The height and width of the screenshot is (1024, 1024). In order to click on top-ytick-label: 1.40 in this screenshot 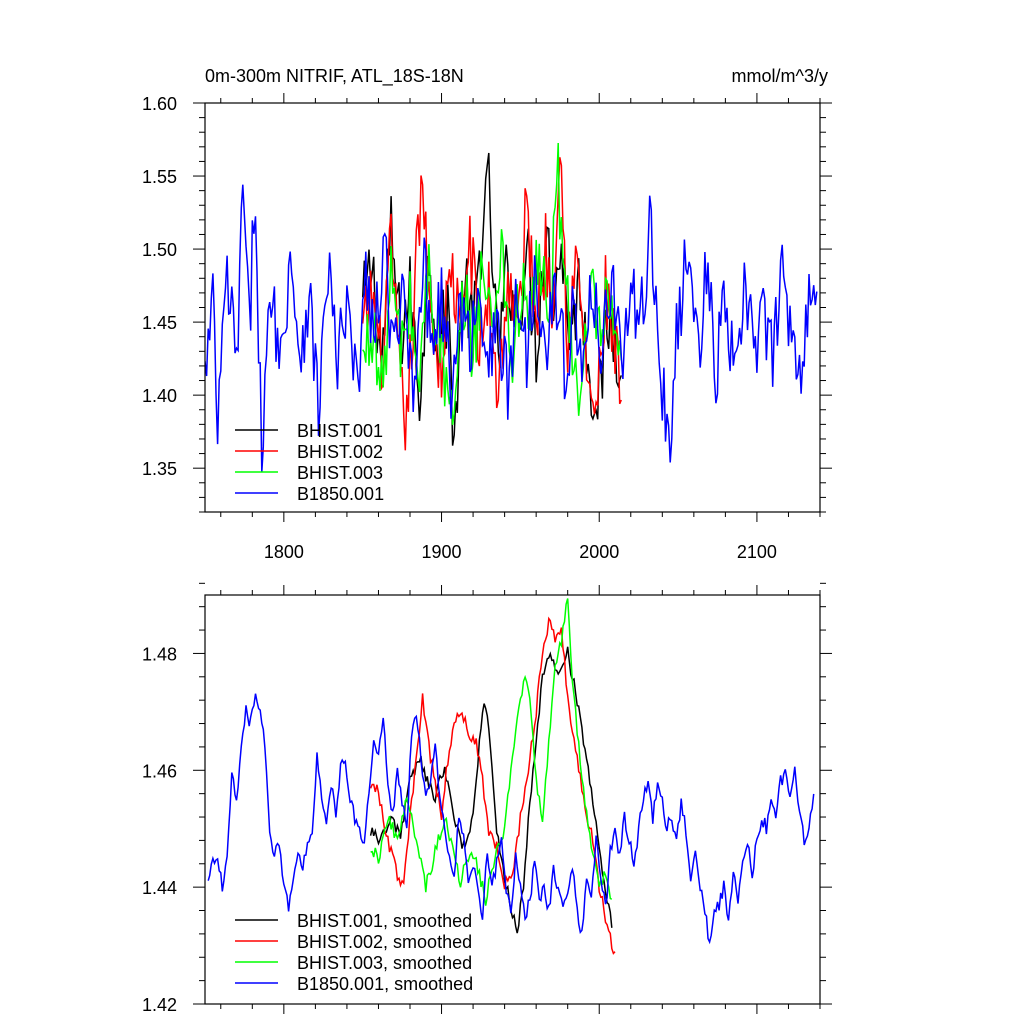, I will do `click(159, 396)`.